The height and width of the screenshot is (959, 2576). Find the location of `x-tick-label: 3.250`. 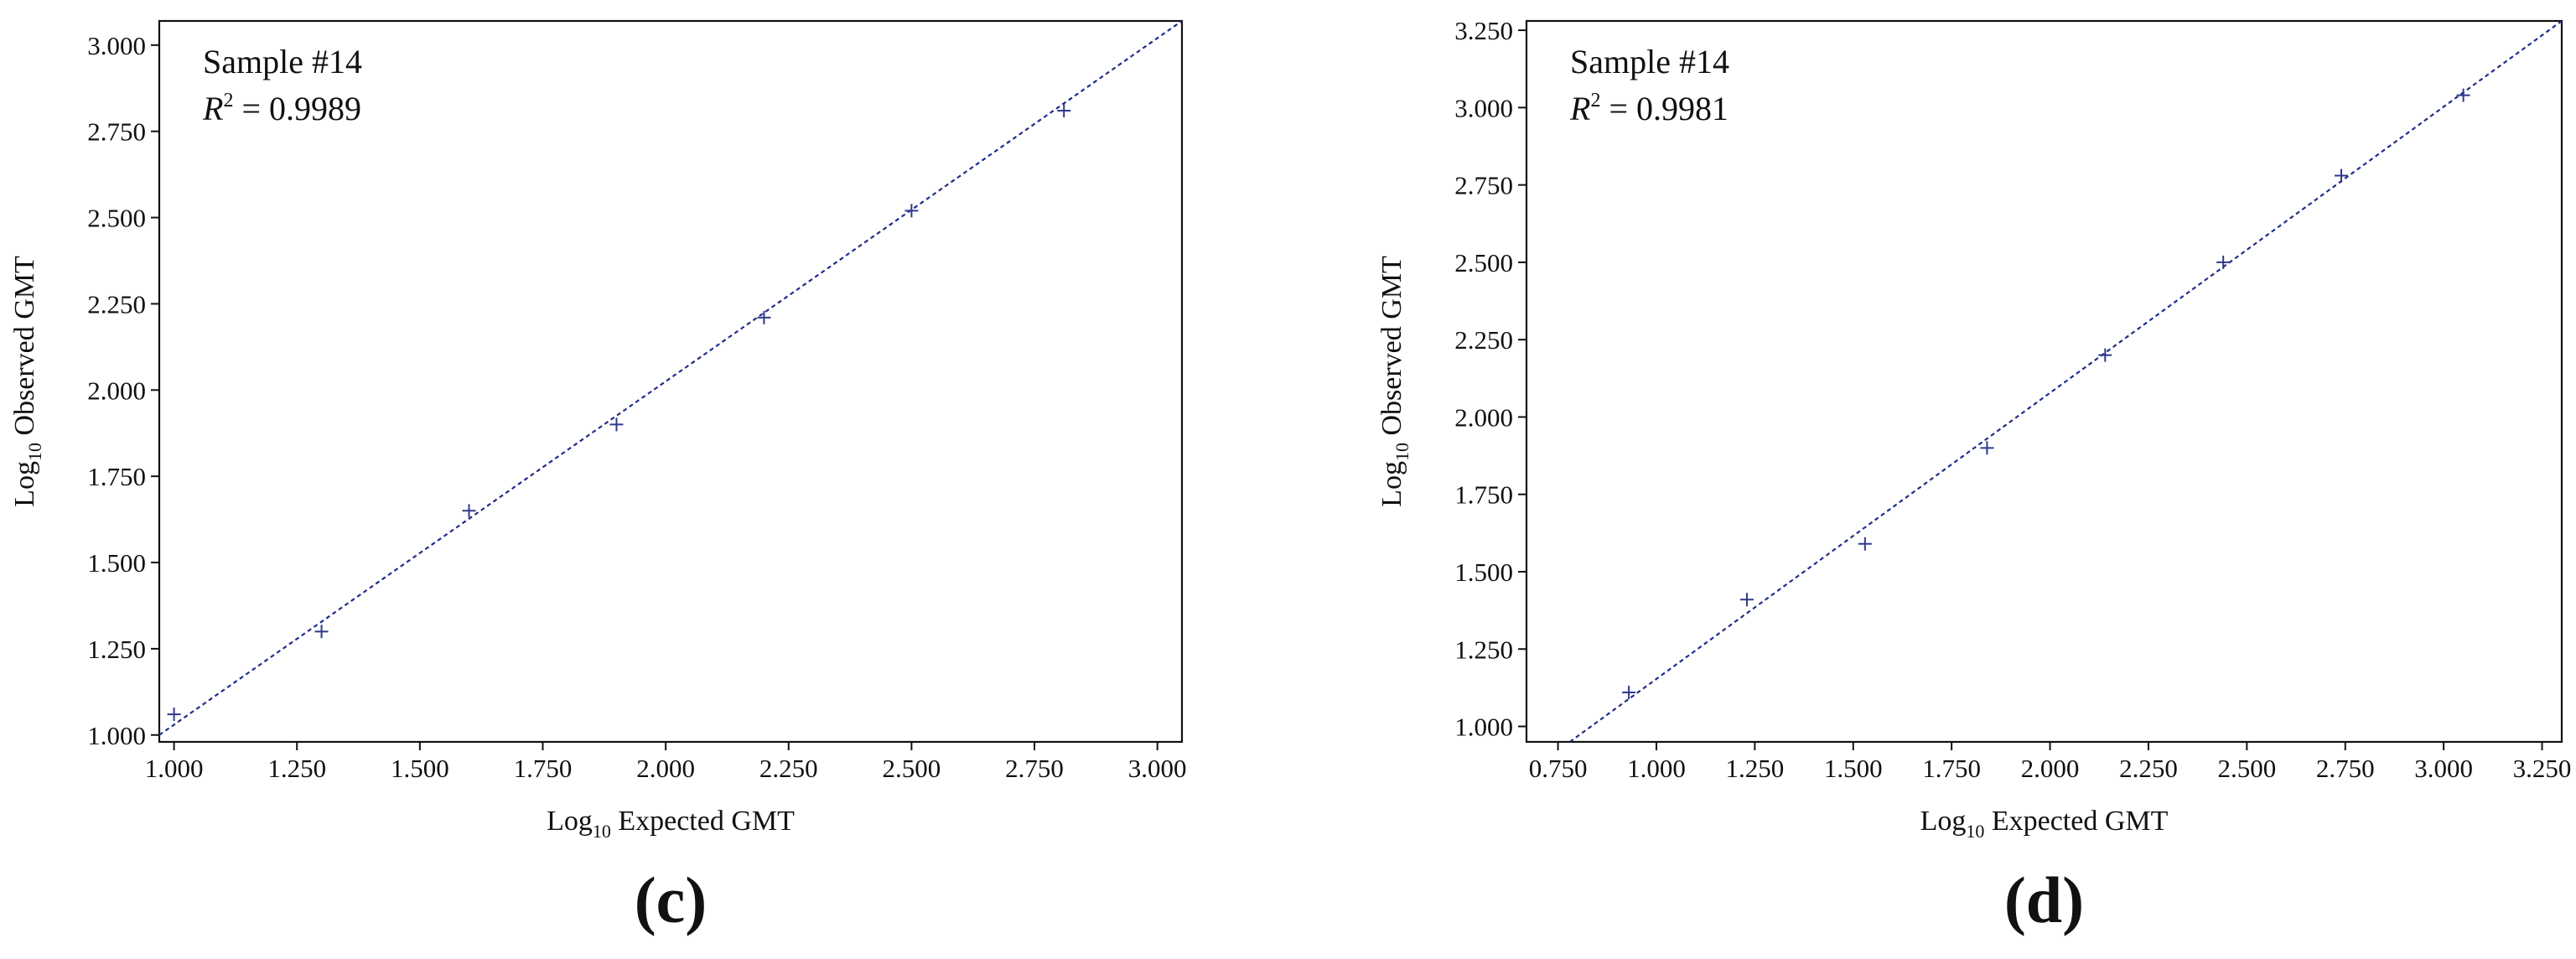

x-tick-label: 3.250 is located at coordinates (2542, 769).